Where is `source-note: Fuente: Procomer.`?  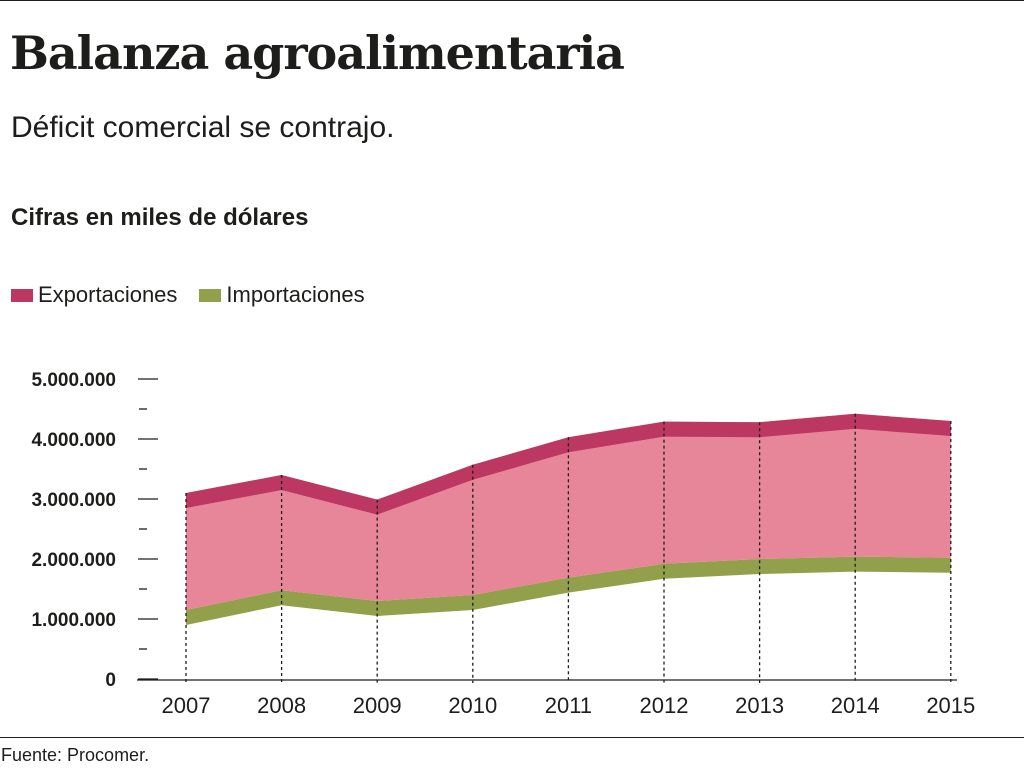 source-note: Fuente: Procomer. is located at coordinates (75, 755).